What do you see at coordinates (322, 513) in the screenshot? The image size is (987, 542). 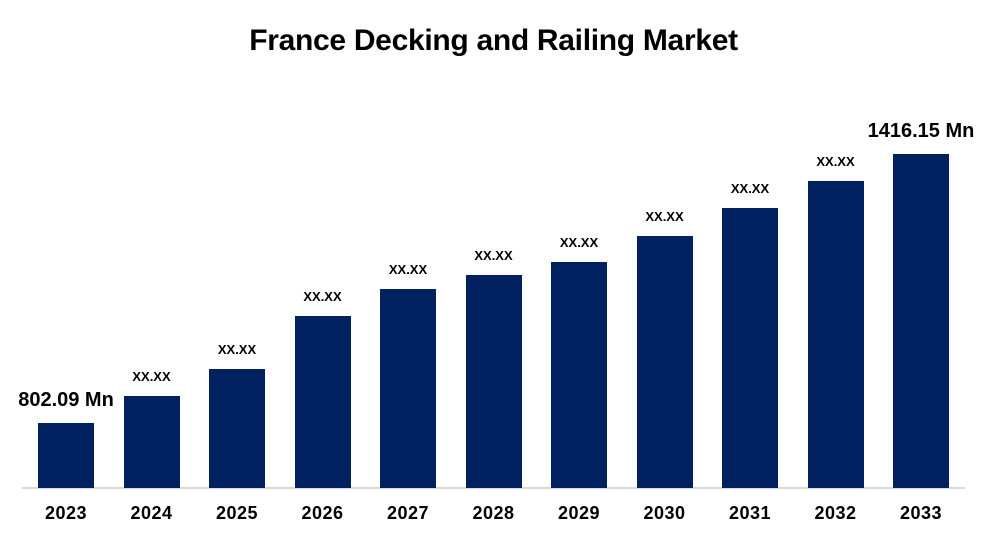 I see `x-tick-2026: 2026` at bounding box center [322, 513].